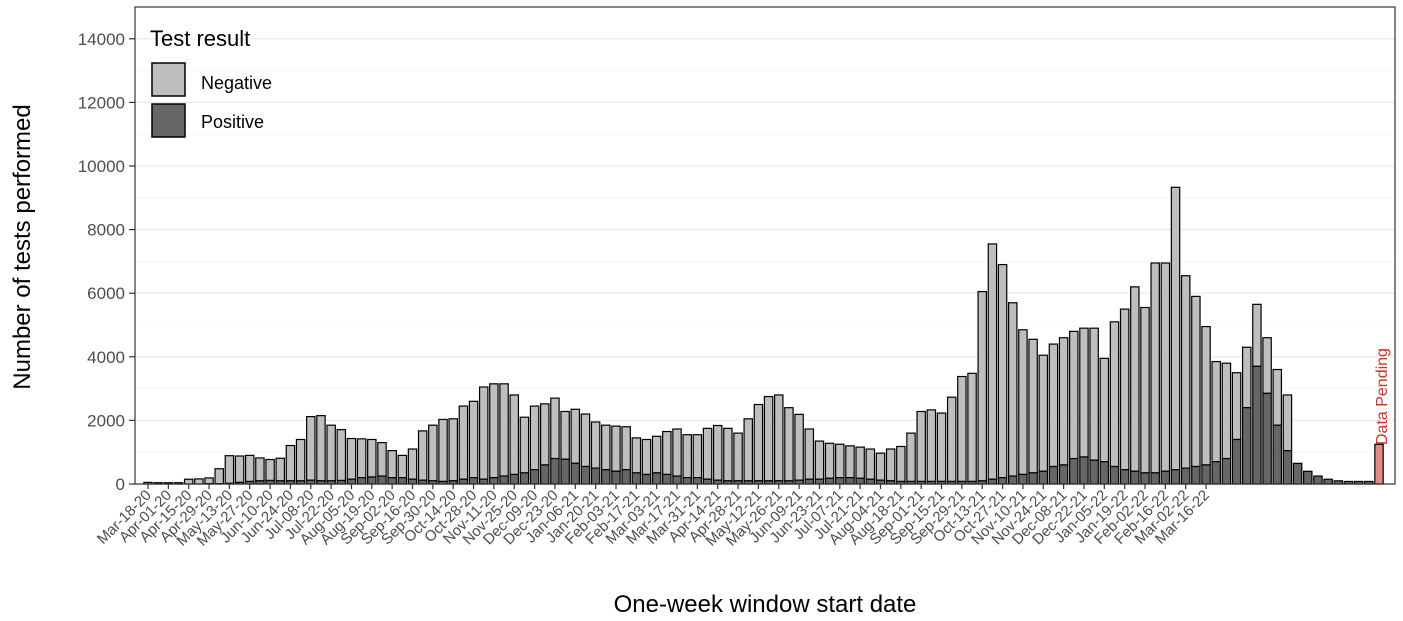  Describe the element at coordinates (1379, 464) in the screenshot. I see `bar-data-pending` at that location.